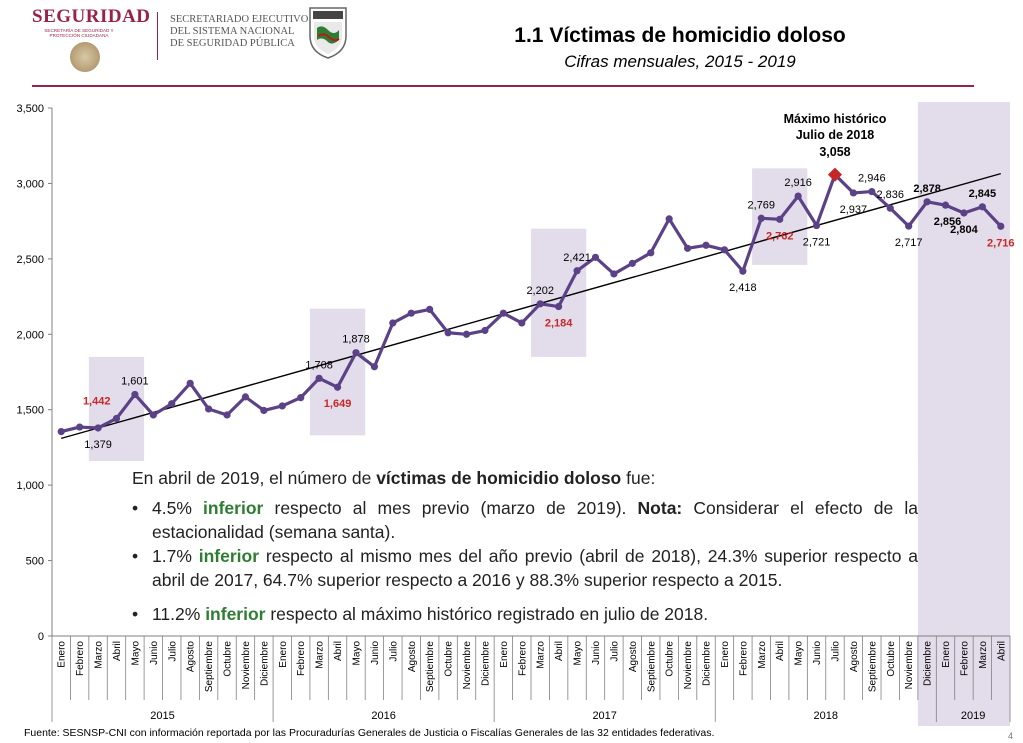  Describe the element at coordinates (762, 205) in the screenshot. I see `data-label: 2,769` at that location.